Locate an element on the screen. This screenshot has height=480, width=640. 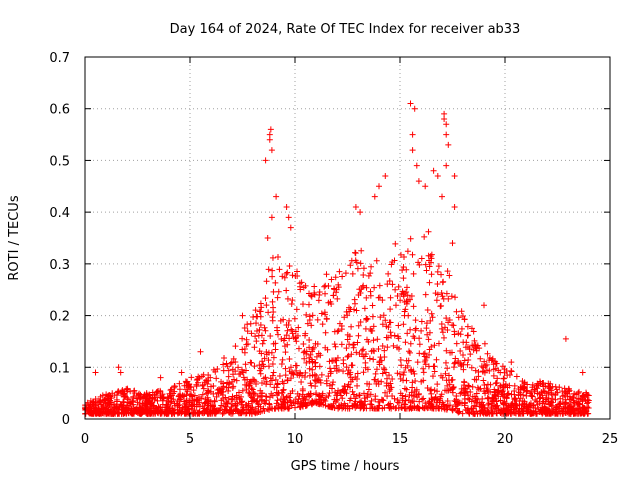
x-tick-label: 5 is located at coordinates (190, 439).